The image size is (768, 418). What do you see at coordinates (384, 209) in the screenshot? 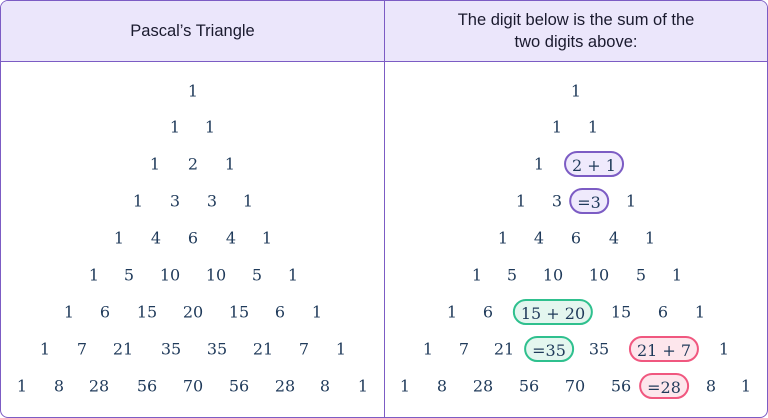
I see `column-divider` at bounding box center [384, 209].